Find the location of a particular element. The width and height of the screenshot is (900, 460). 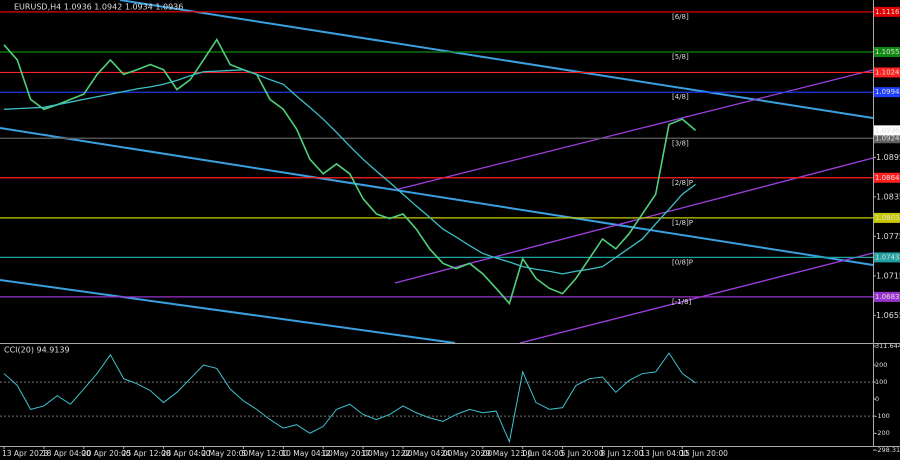

price-box-label: 1.0924 is located at coordinates (887, 138).